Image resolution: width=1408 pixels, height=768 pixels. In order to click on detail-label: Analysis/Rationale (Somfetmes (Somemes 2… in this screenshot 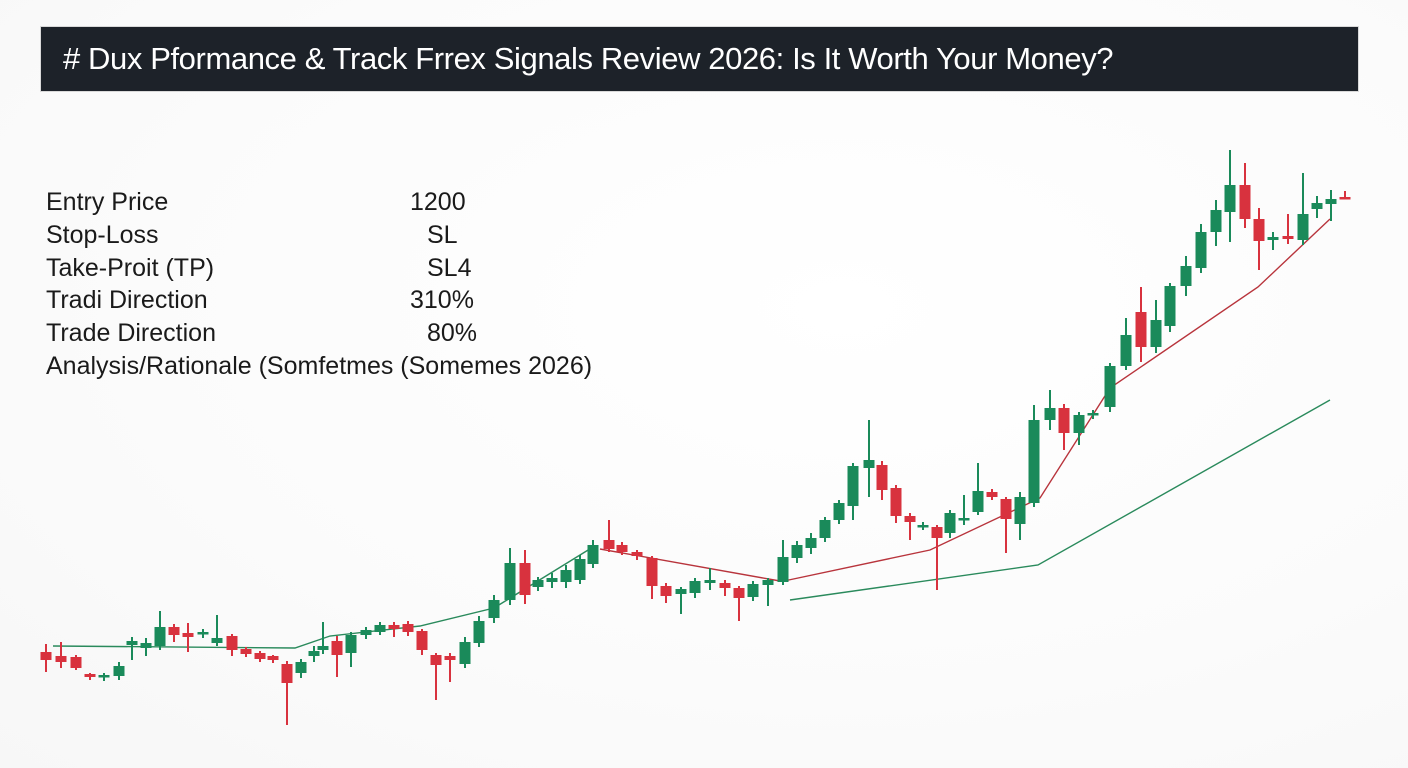, I will do `click(319, 365)`.